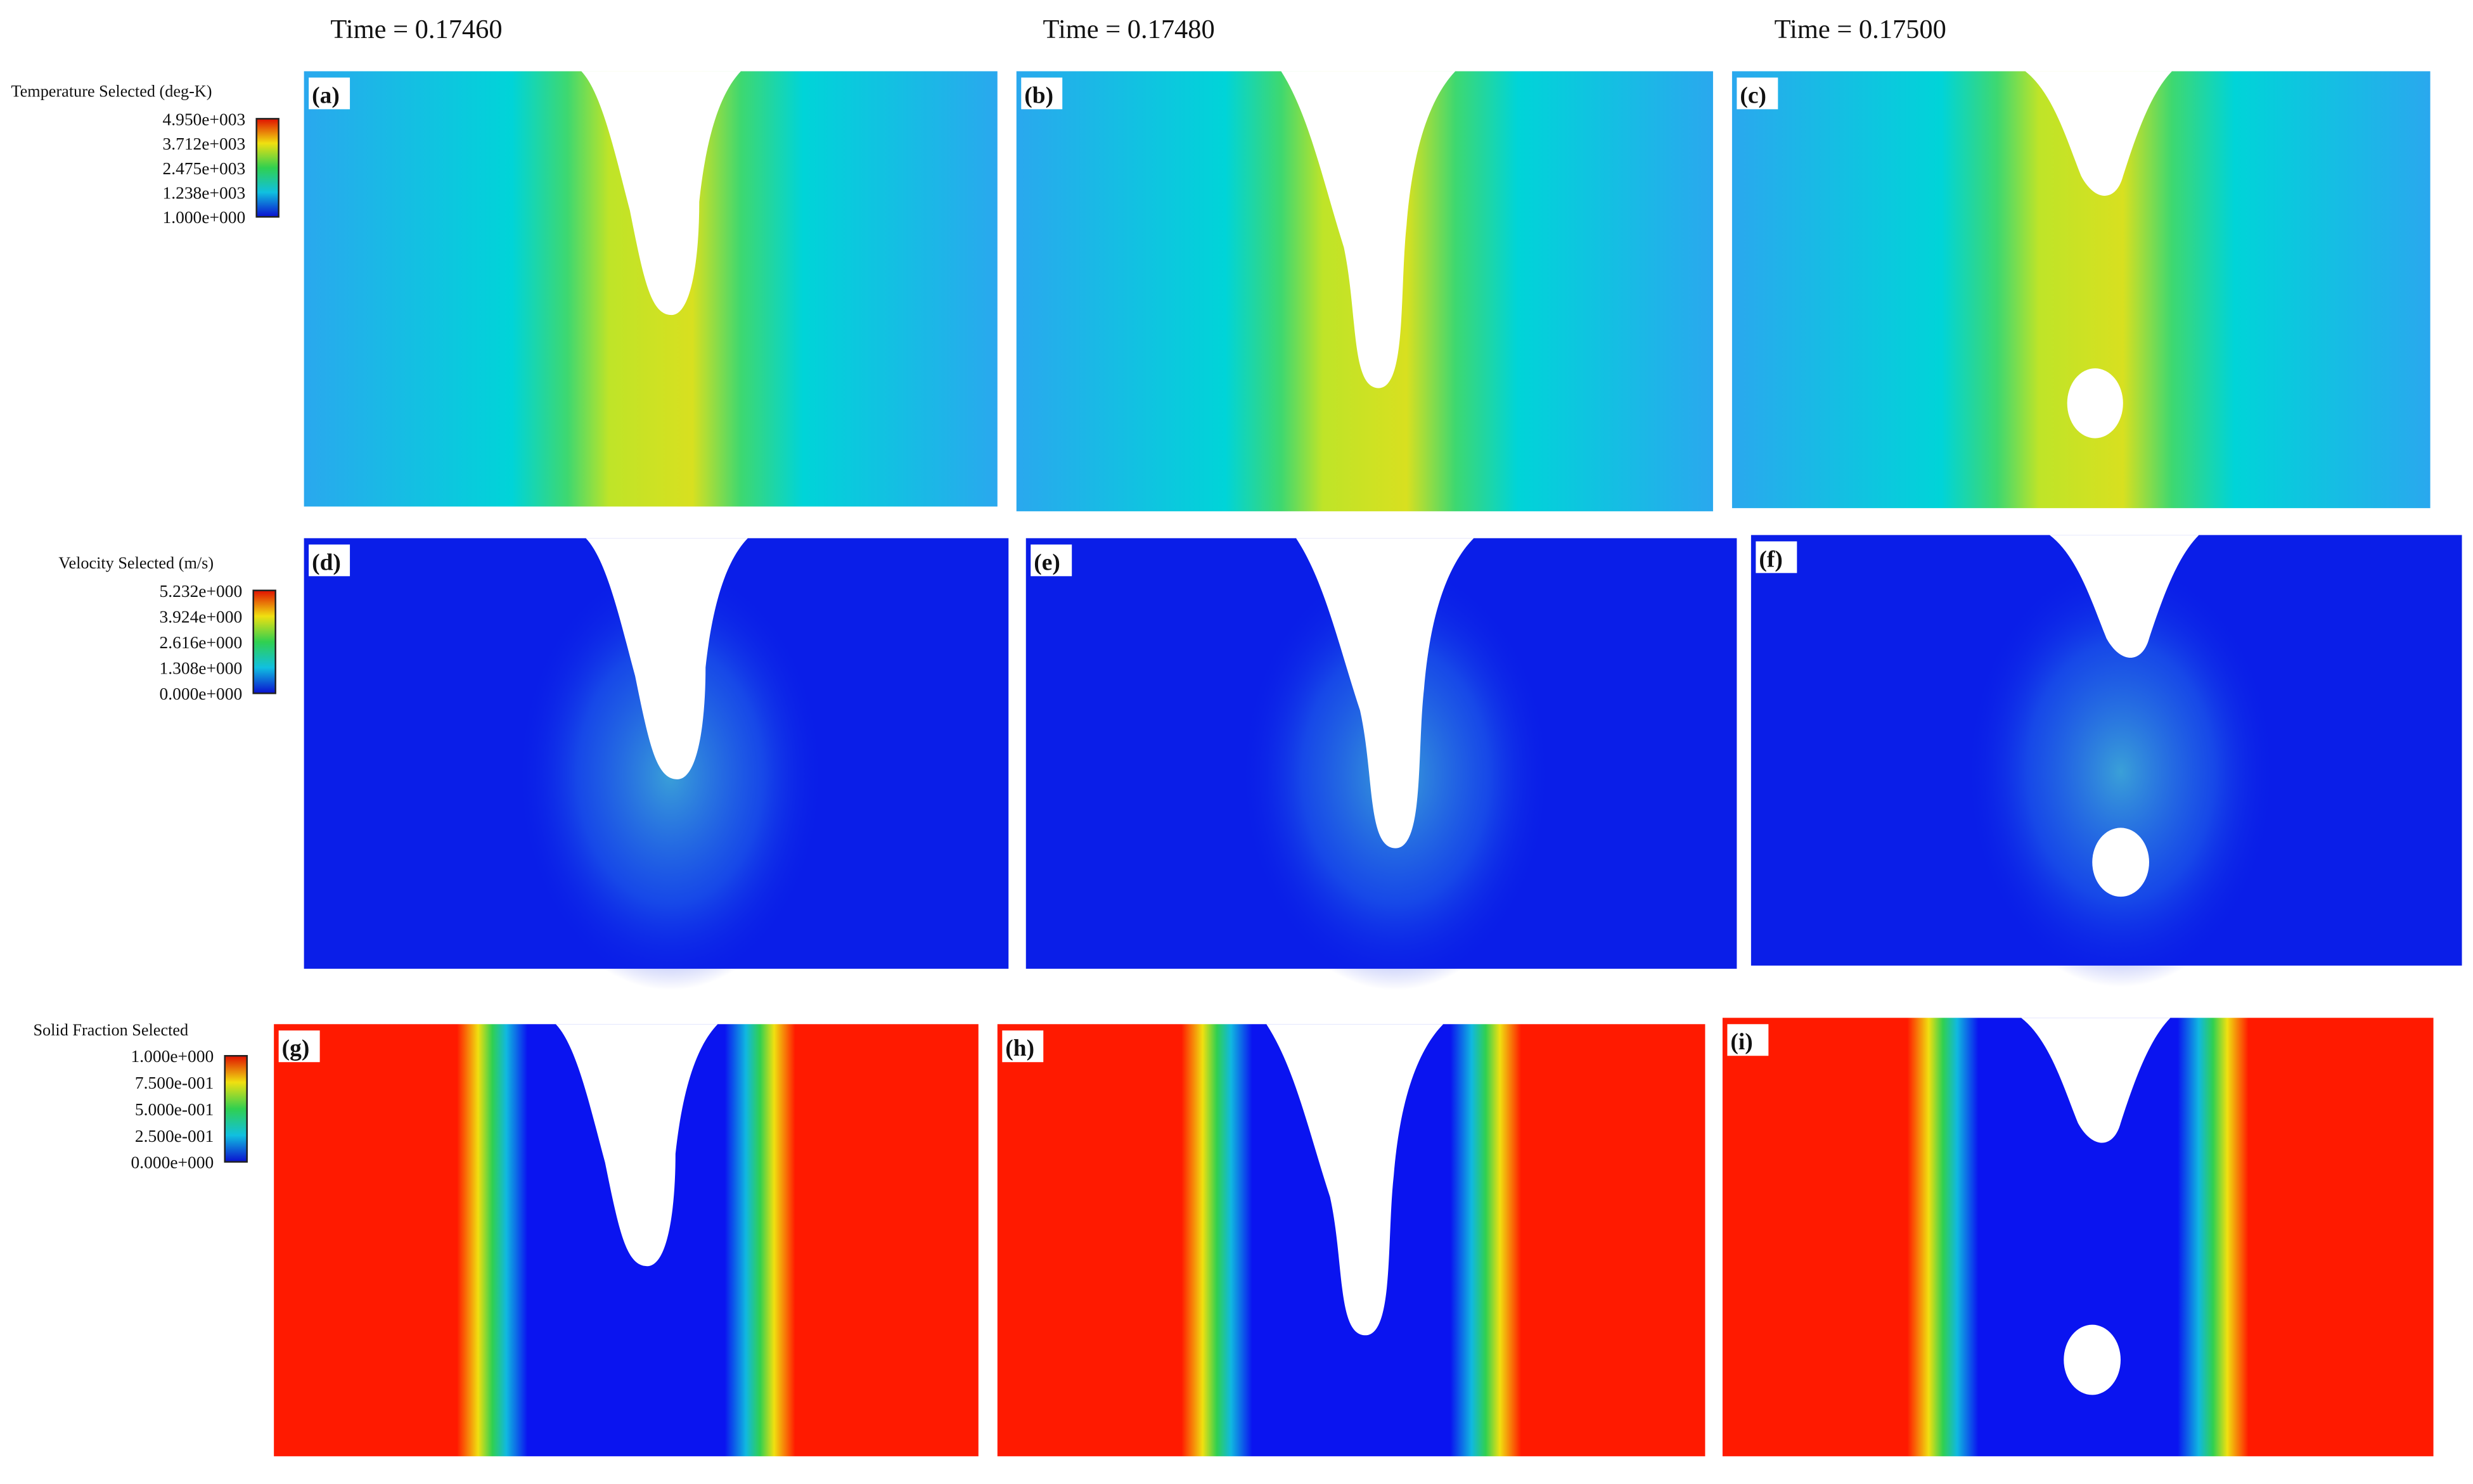 This screenshot has height=1484, width=2473. I want to click on panel-label: (a), so click(326, 95).